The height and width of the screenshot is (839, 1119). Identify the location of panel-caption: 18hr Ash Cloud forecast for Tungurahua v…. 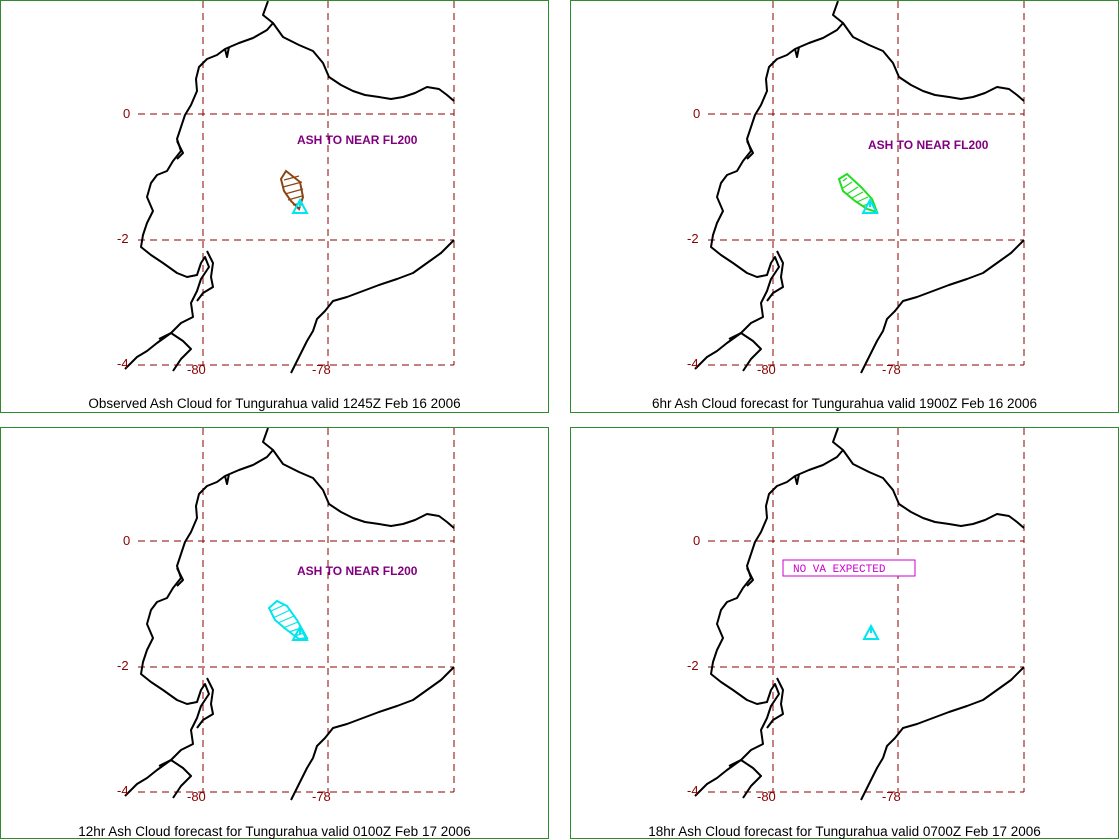
(844, 831).